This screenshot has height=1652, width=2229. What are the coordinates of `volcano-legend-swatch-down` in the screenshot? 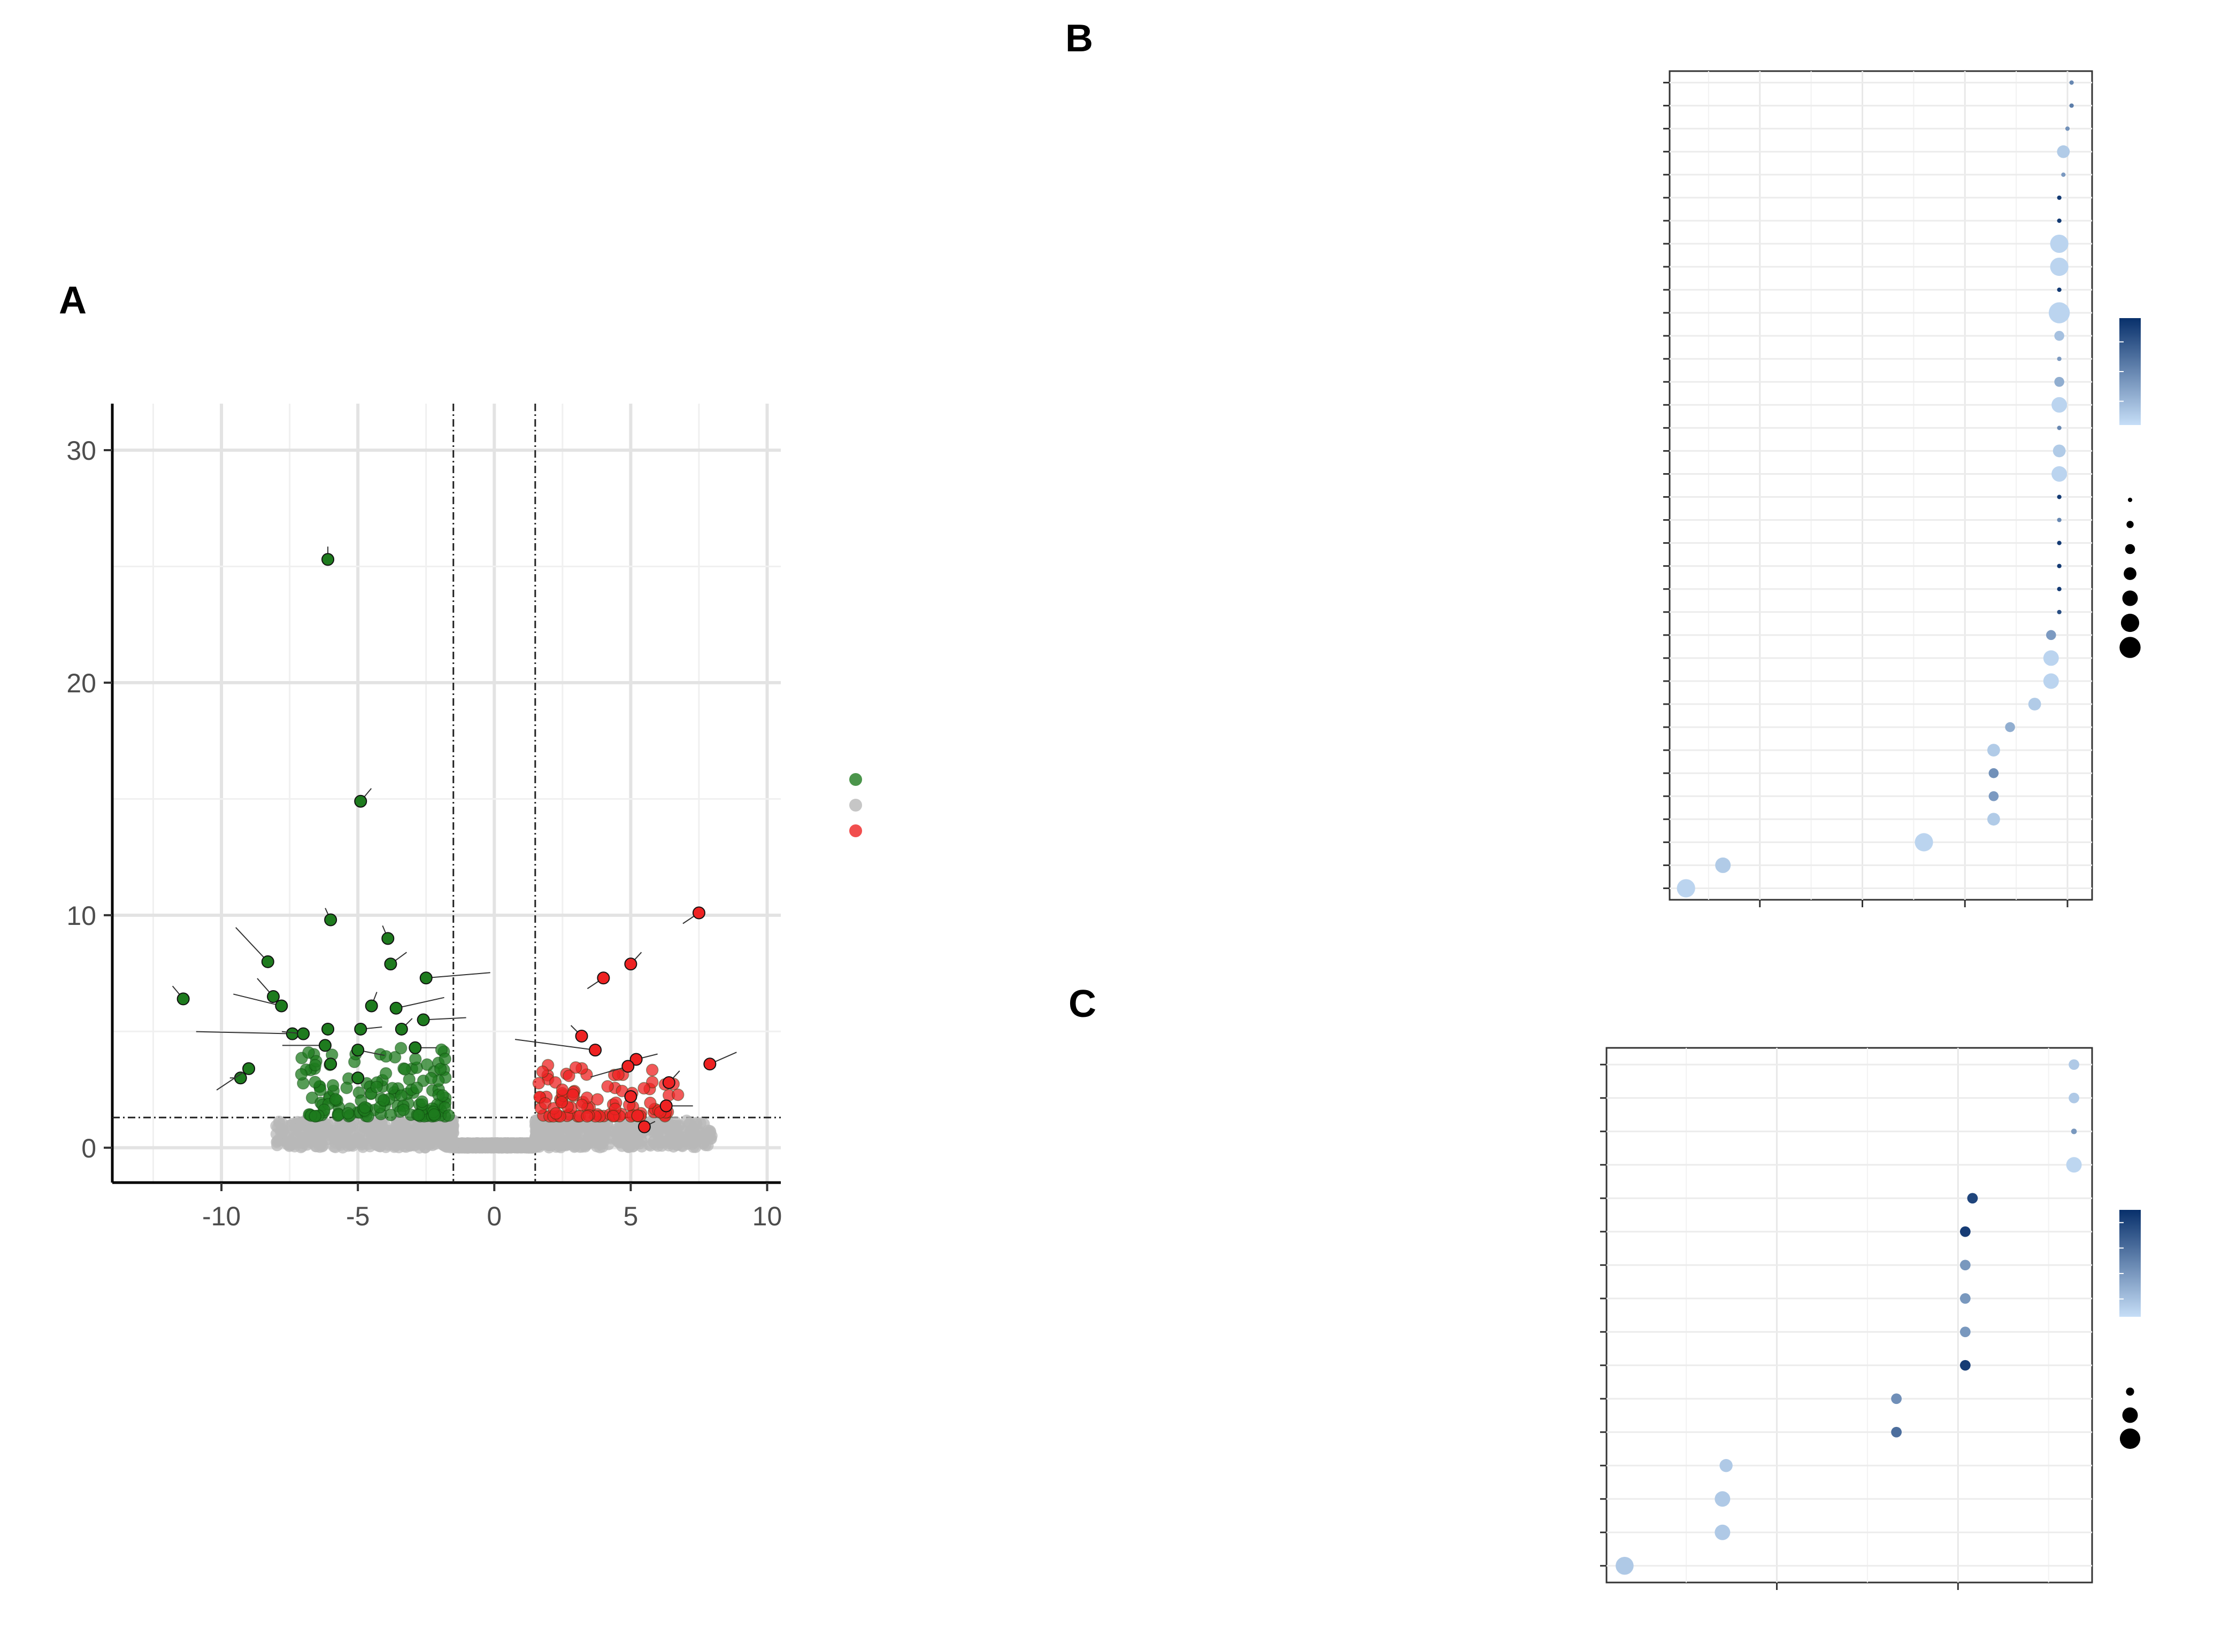 It's located at (856, 779).